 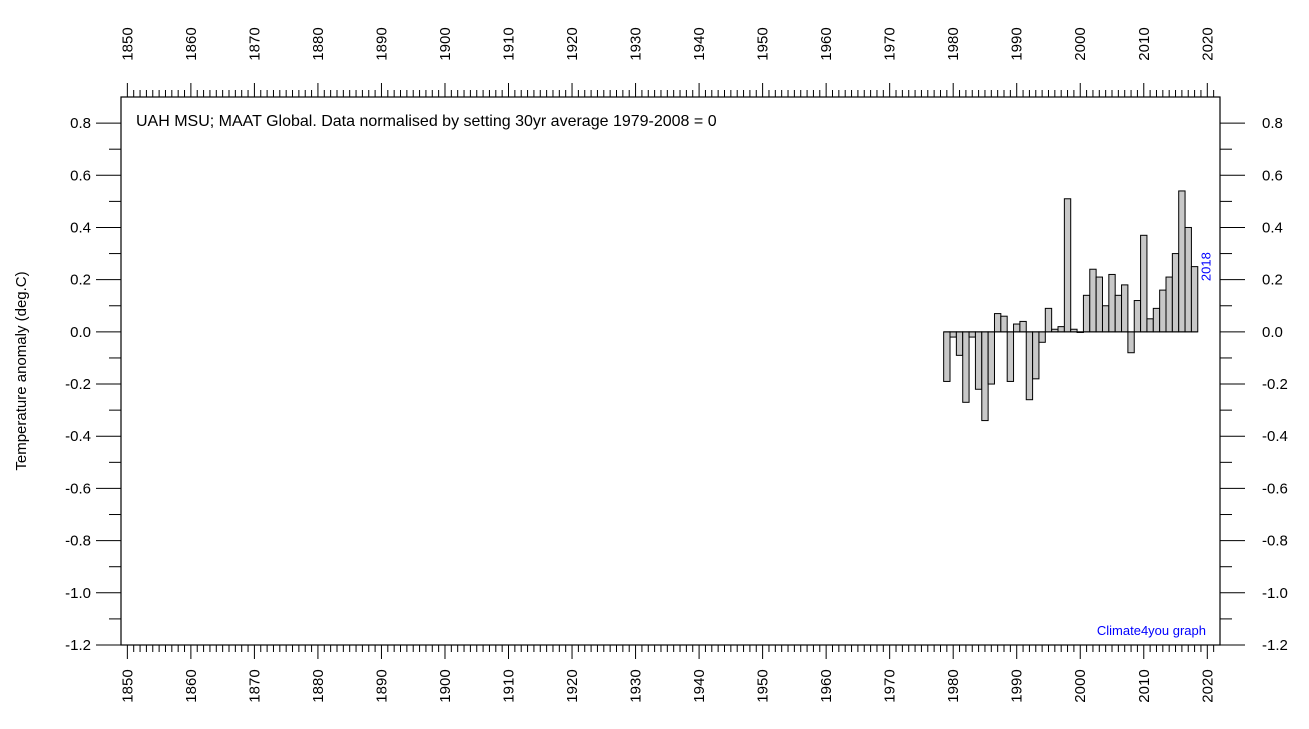 What do you see at coordinates (127, 43) in the screenshot?
I see `top-tick-label: 1850` at bounding box center [127, 43].